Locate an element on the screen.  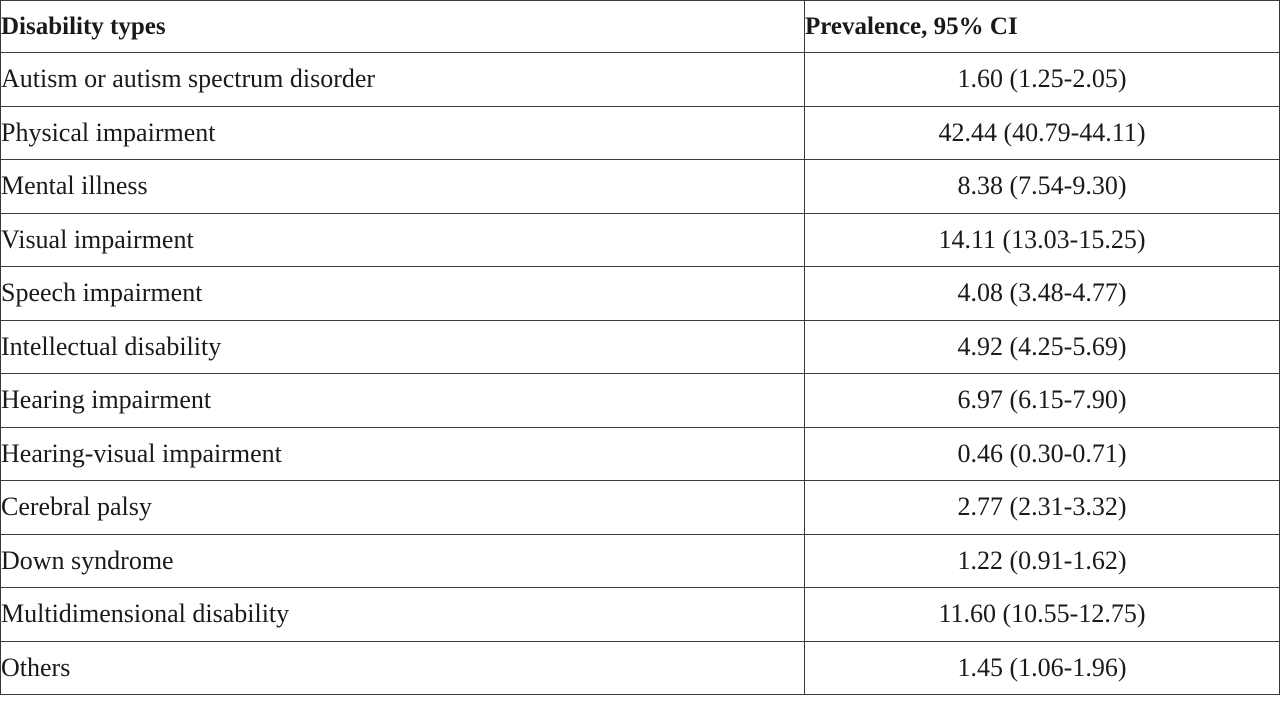
table-header-row: Disability types Prevalence, 95% CI is located at coordinates (640, 26).